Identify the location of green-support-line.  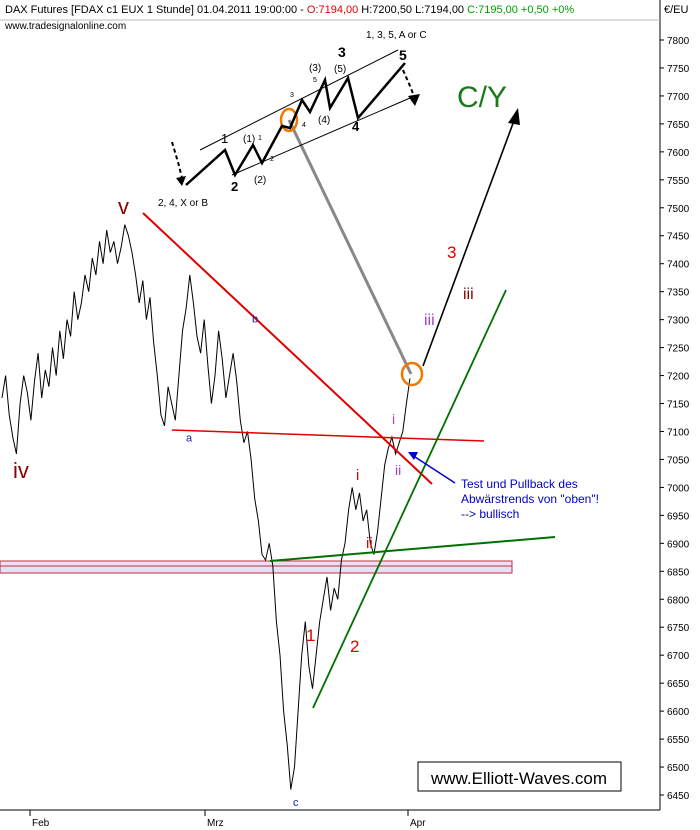
(412, 549).